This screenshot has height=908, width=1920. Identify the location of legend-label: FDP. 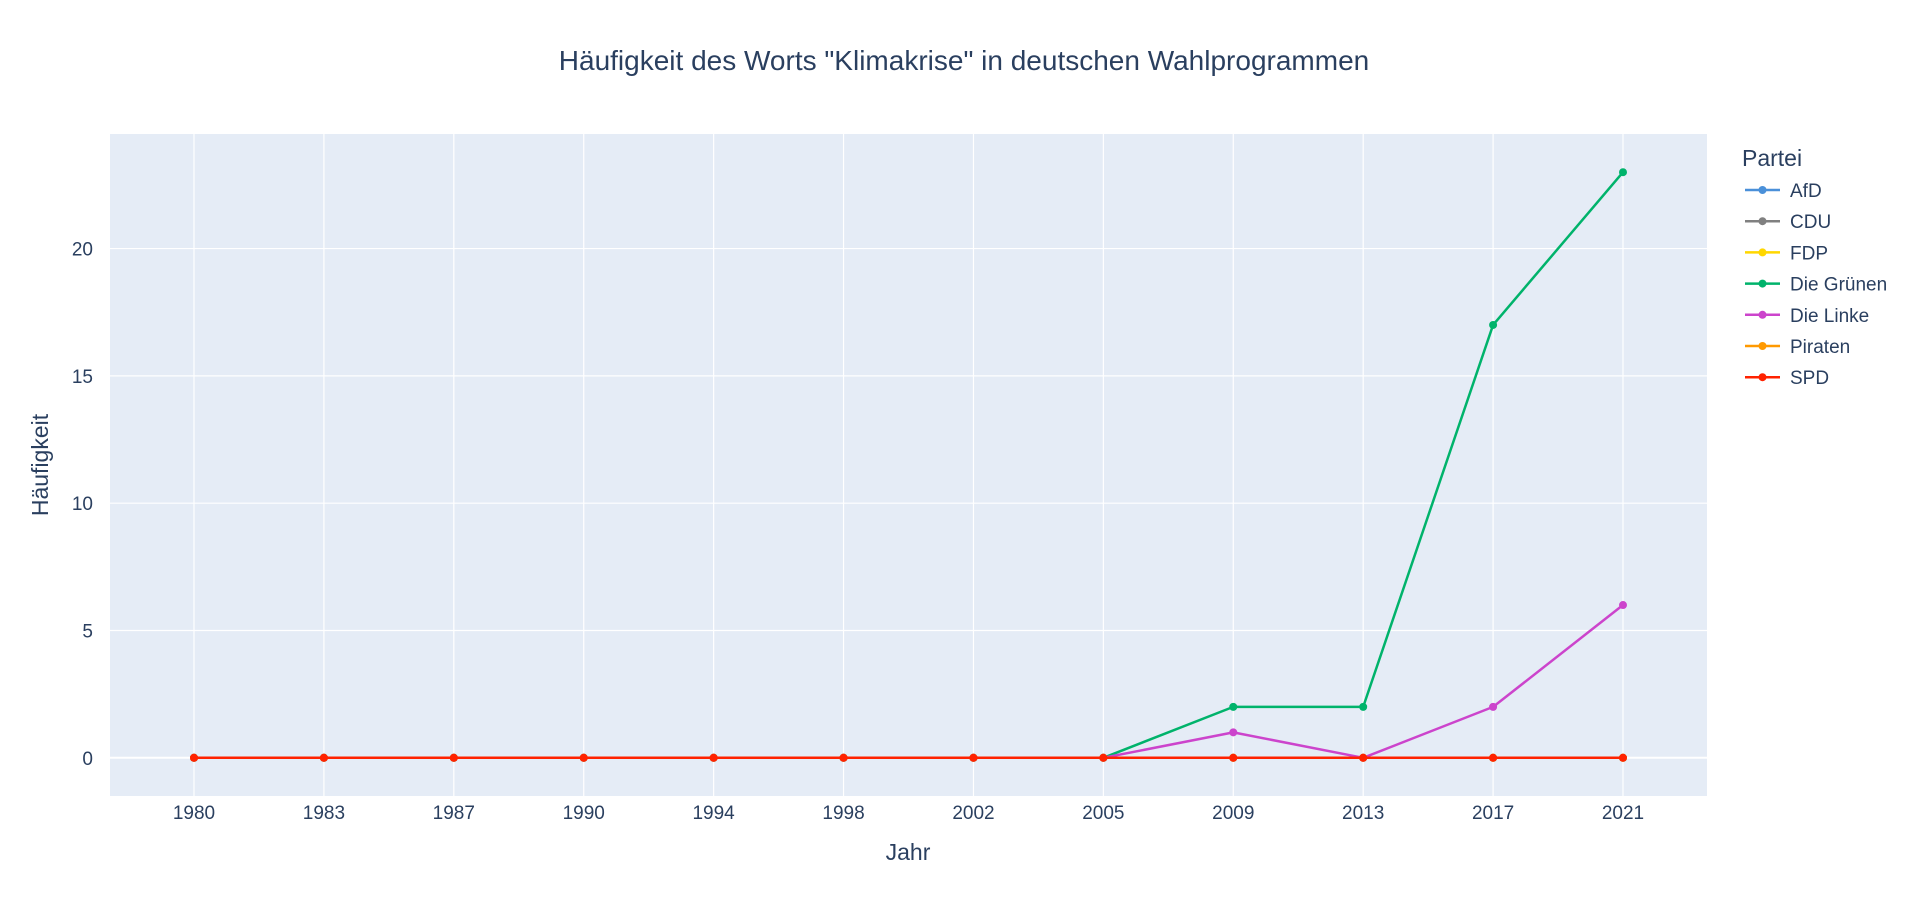
(1809, 253).